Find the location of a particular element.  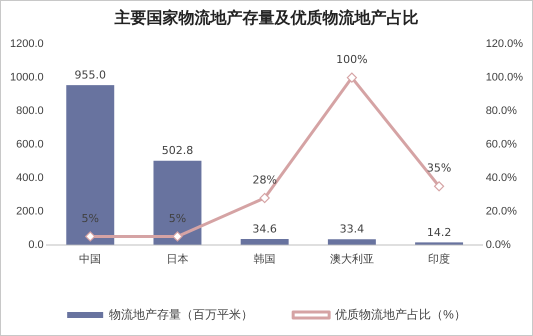

x-tick-label: 韩国 is located at coordinates (265, 259).